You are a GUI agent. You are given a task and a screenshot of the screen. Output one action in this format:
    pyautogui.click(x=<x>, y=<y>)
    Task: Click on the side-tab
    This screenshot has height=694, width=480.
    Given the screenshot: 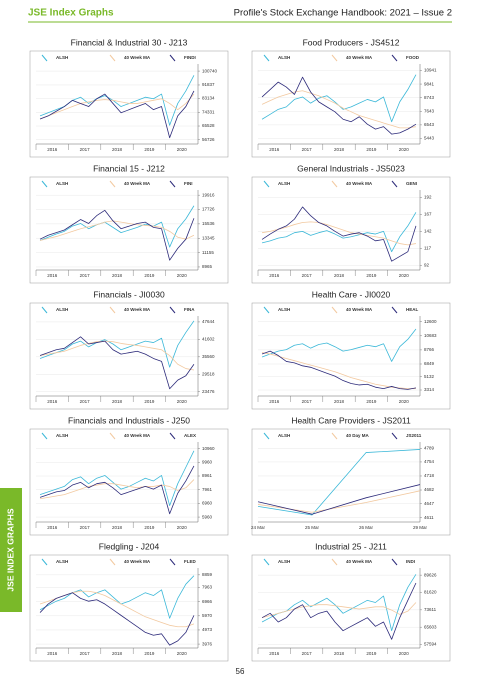 What is the action you would take?
    pyautogui.click(x=11, y=550)
    